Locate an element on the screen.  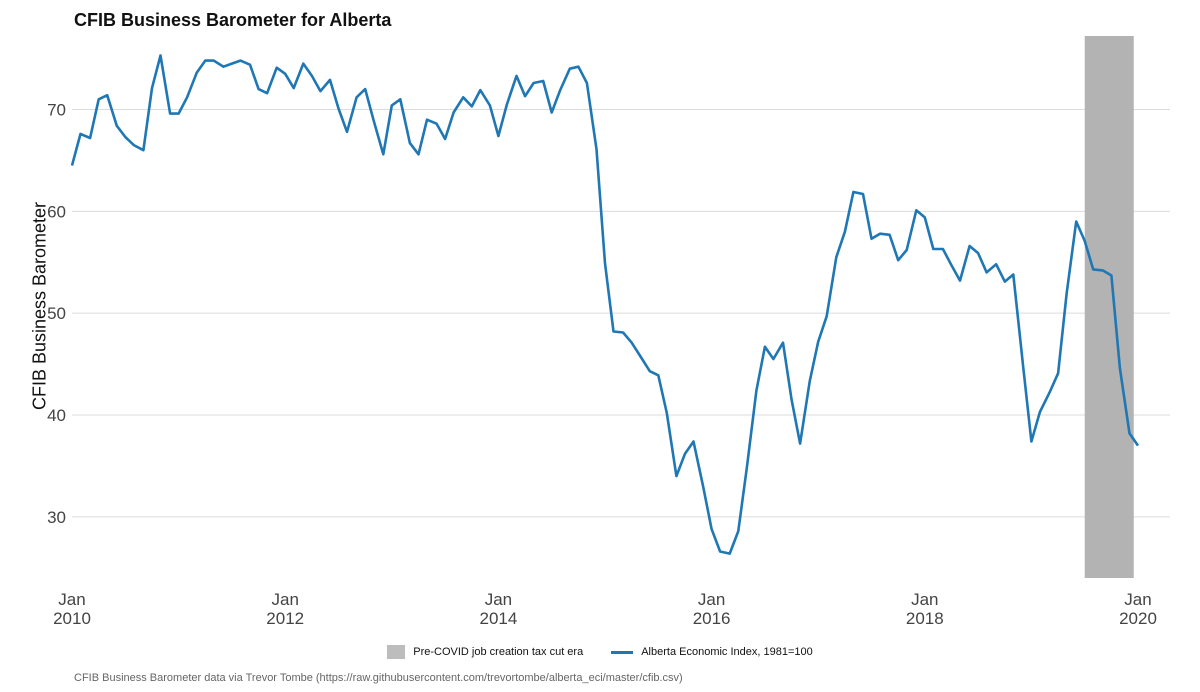
chart-title: CFIB Business Barometer for Alberta is located at coordinates (233, 20).